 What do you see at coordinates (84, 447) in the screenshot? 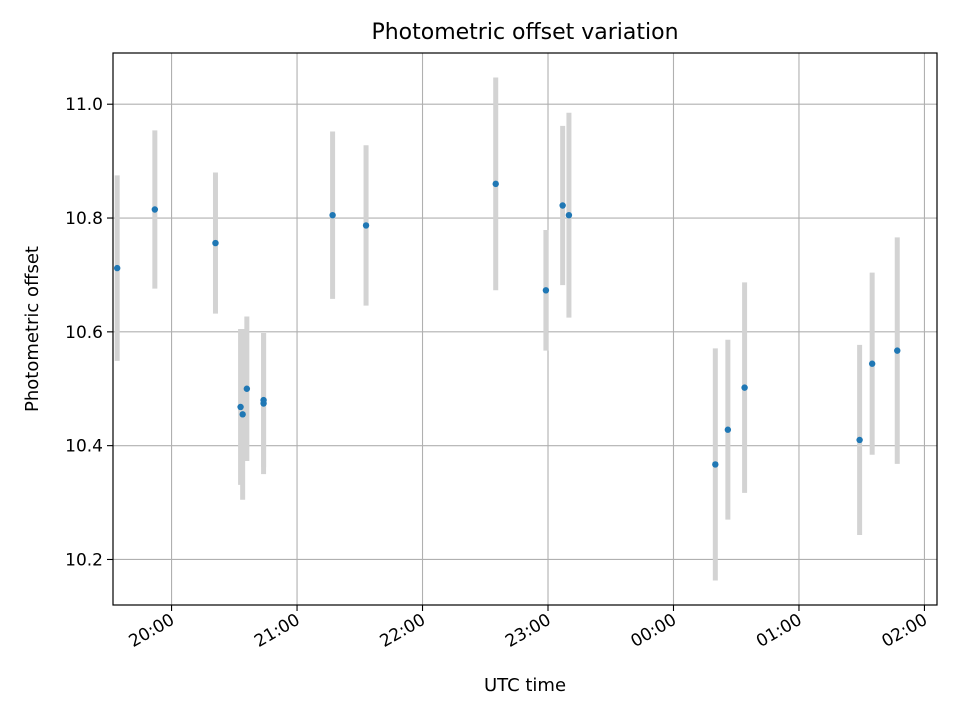
I see `y-tick-label: 10.4` at bounding box center [84, 447].